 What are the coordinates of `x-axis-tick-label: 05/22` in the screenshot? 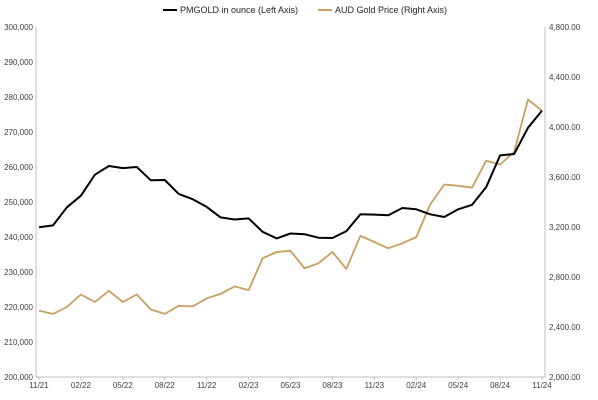 It's located at (123, 385).